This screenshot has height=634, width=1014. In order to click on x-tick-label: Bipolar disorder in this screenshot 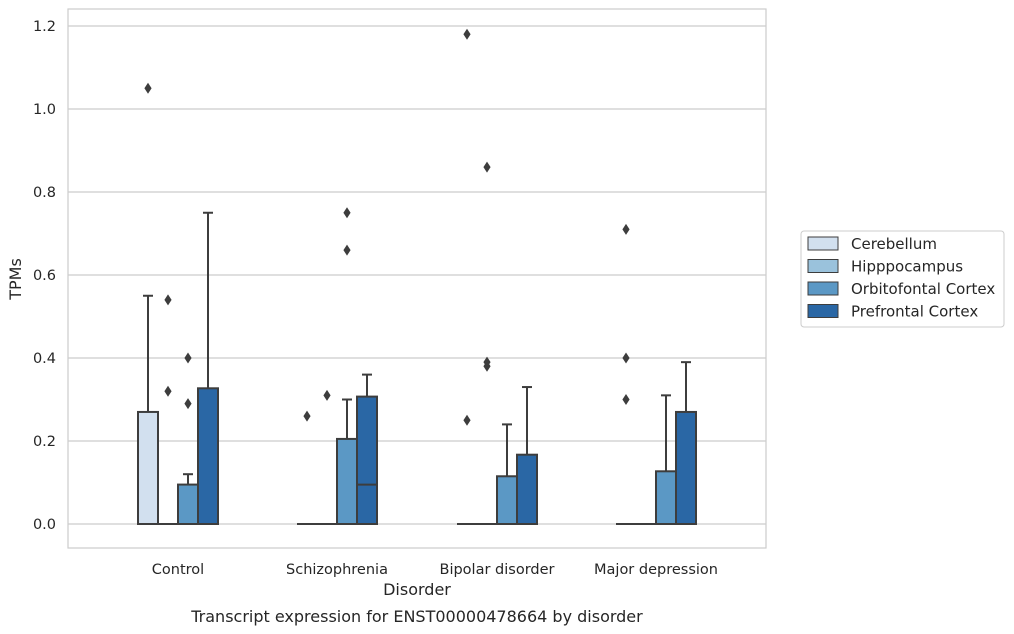, I will do `click(497, 570)`.